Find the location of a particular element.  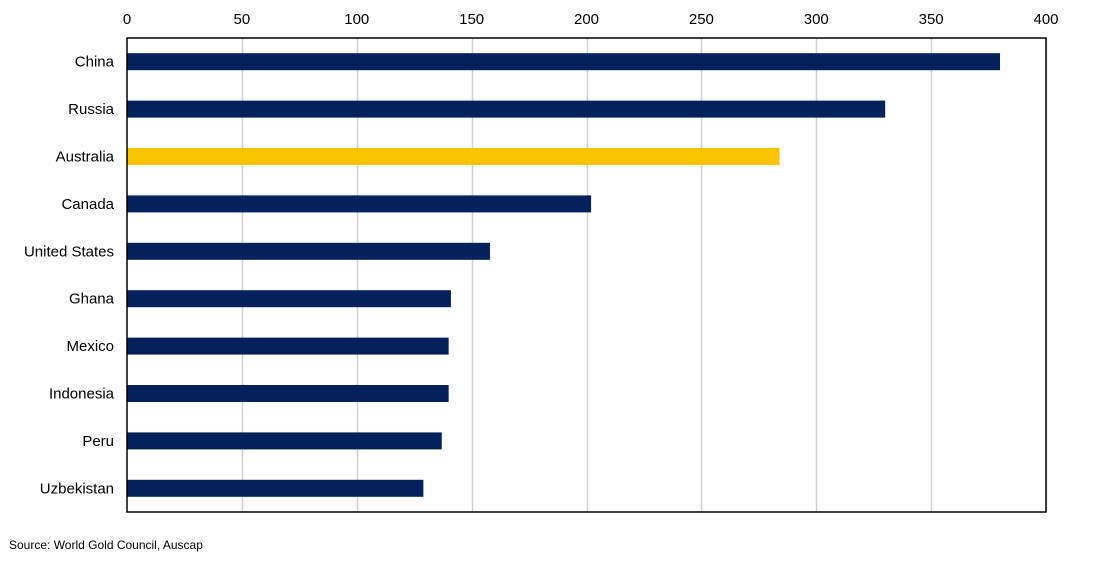

category-label: Australia is located at coordinates (85, 157).